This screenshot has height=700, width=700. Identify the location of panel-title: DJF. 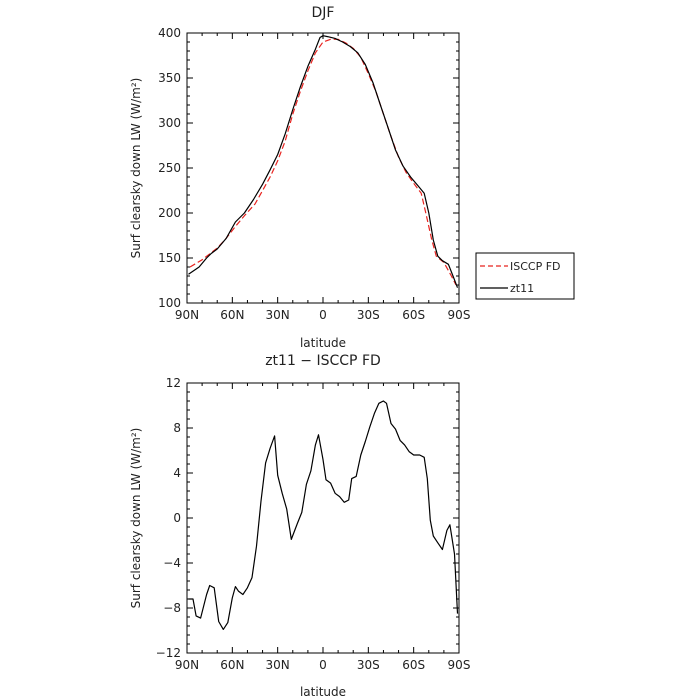
(323, 13).